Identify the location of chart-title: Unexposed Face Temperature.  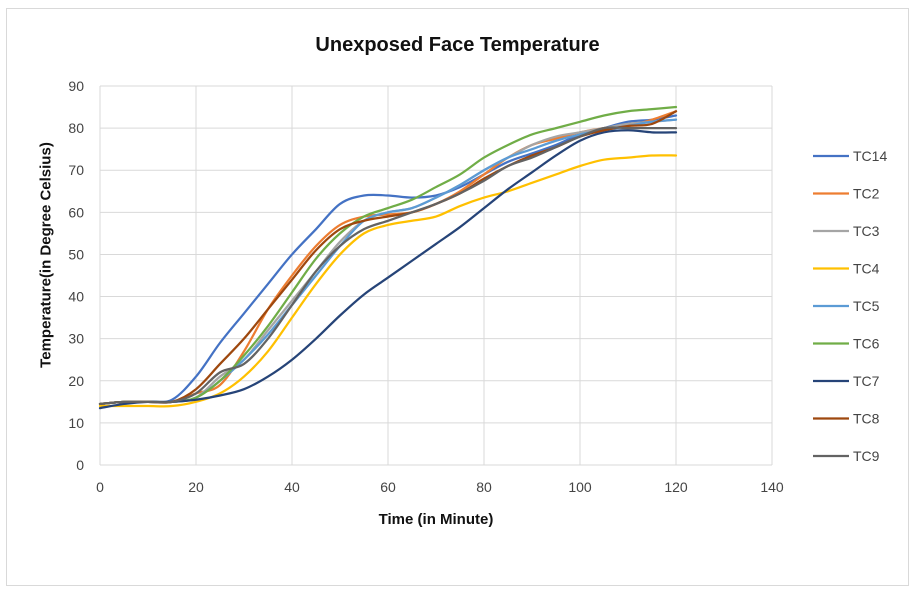
(457, 45).